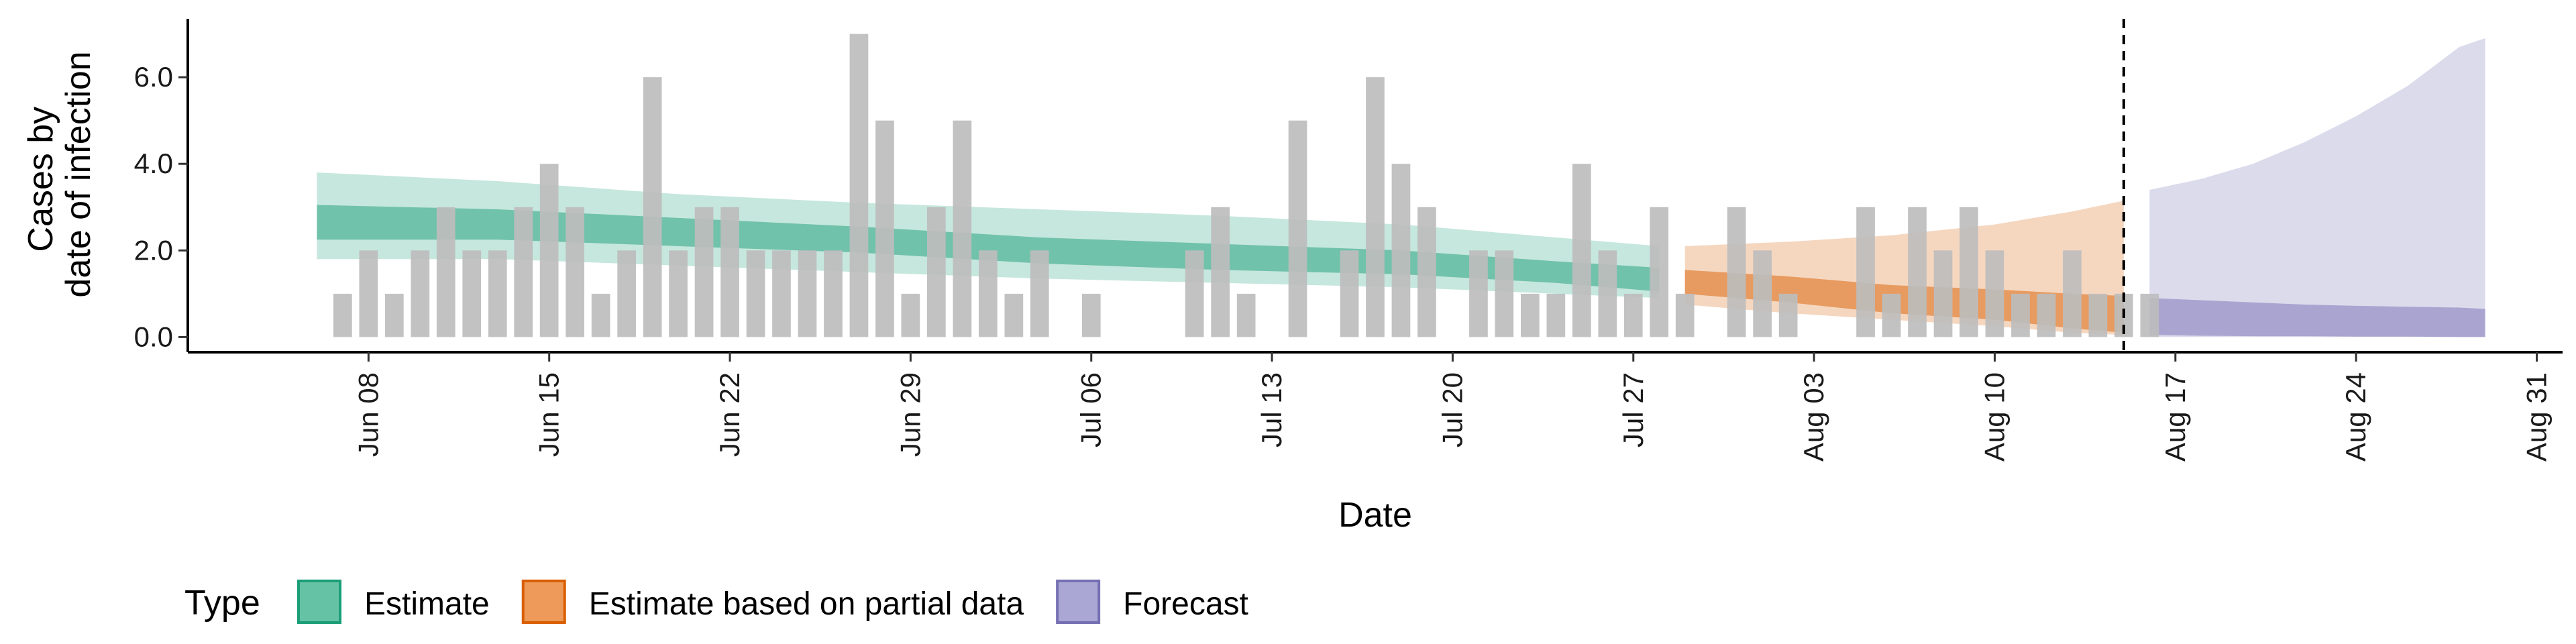  What do you see at coordinates (2537, 417) in the screenshot?
I see `x-tick-label: Aug 31` at bounding box center [2537, 417].